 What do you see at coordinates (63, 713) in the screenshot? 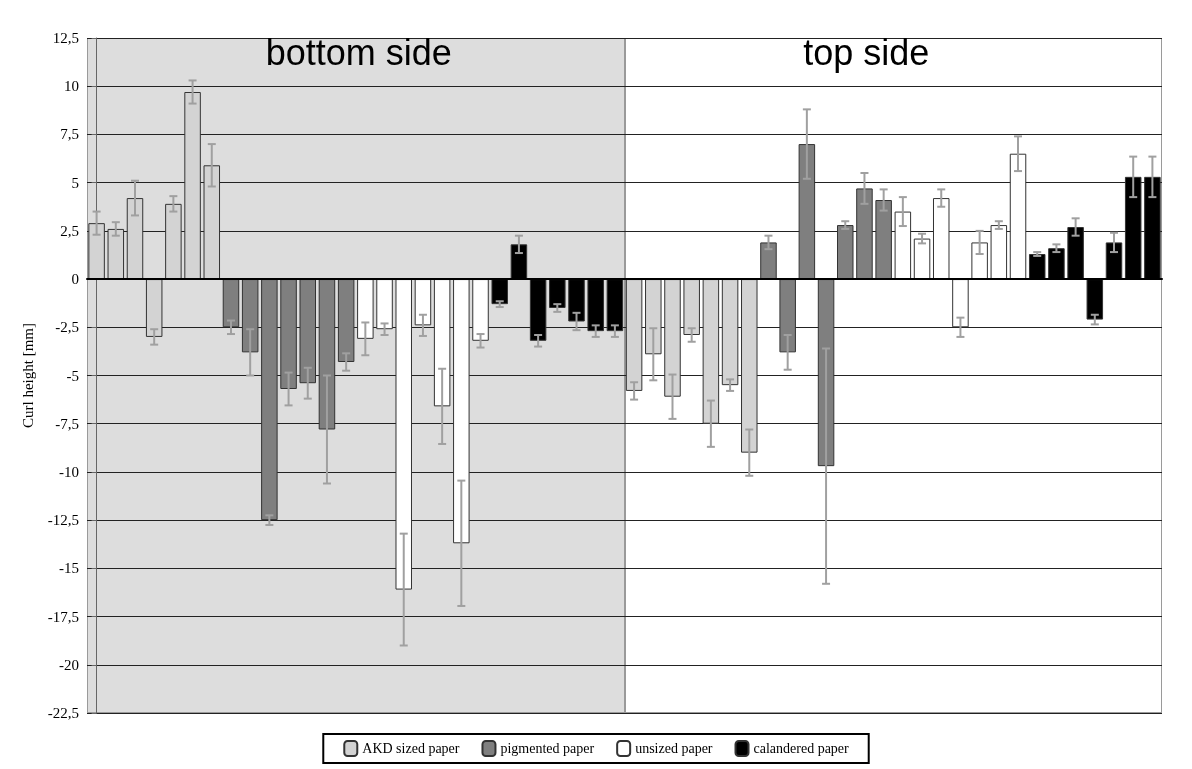
I see `y-tick-label: -22,5` at bounding box center [63, 713].